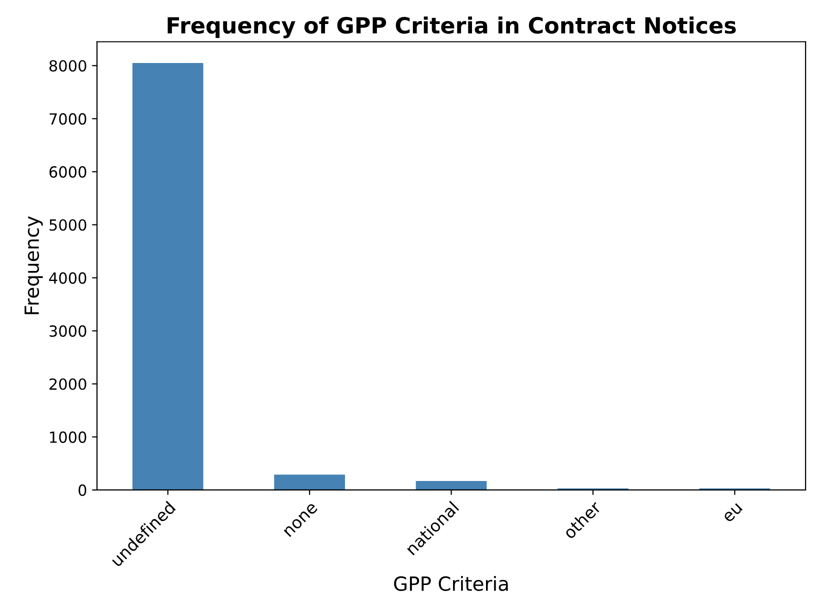  What do you see at coordinates (452, 27) in the screenshot?
I see `chart-title: Frequency of GPP Criteria in Contract Notices` at bounding box center [452, 27].